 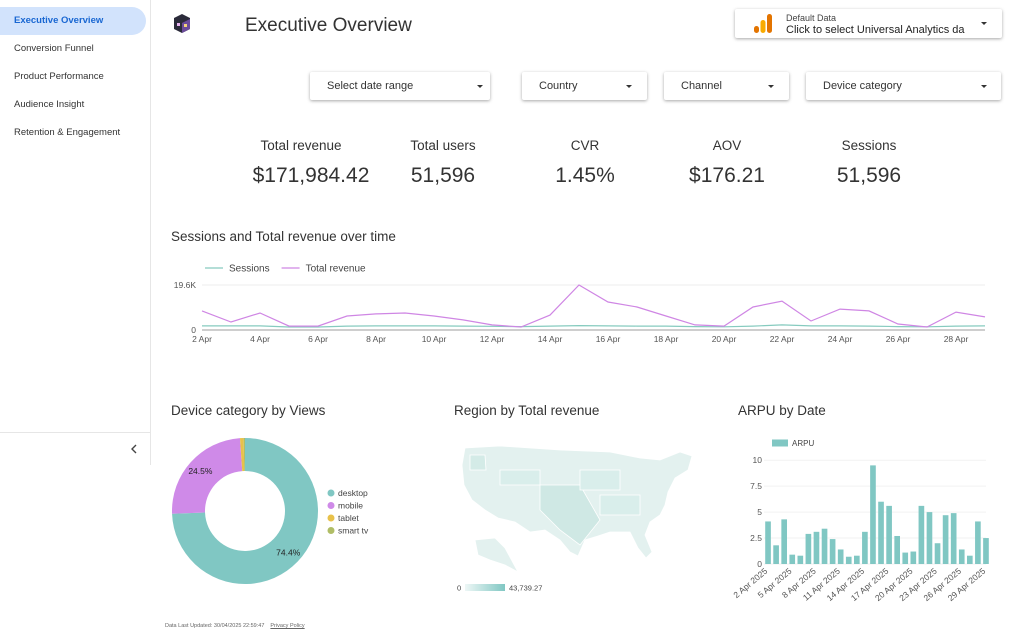 What do you see at coordinates (869, 145) in the screenshot?
I see `kpi-label: Sessions` at bounding box center [869, 145].